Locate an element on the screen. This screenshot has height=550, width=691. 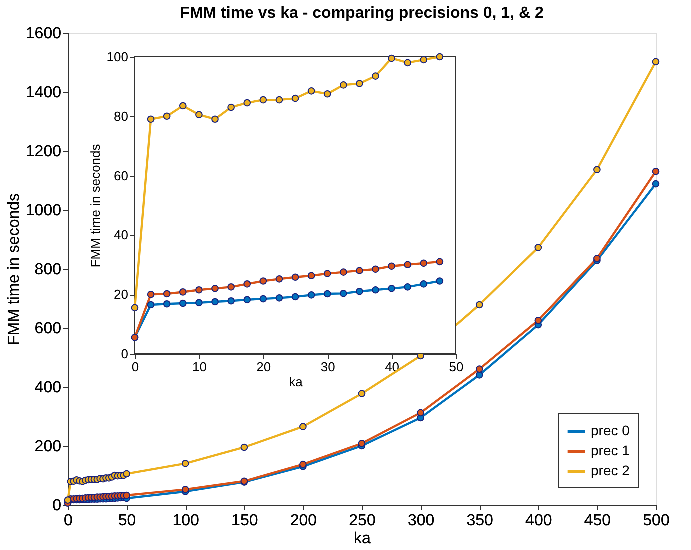
x-tick-label: 100 is located at coordinates (186, 521).